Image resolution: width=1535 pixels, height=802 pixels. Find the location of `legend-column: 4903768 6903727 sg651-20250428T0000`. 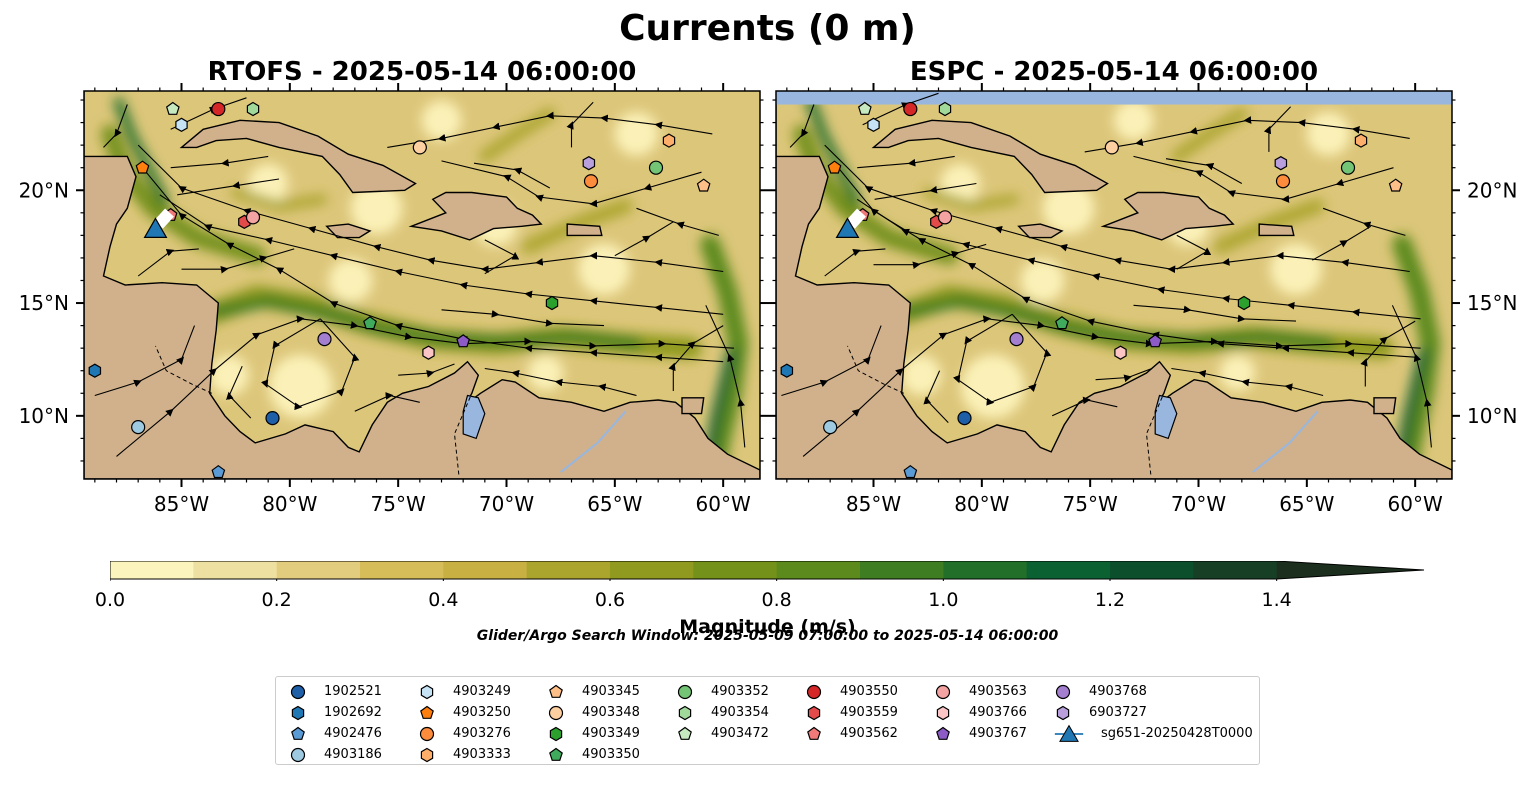

legend-column: 4903768 6903727 sg651-20250428T0000 is located at coordinates (1152, 712).